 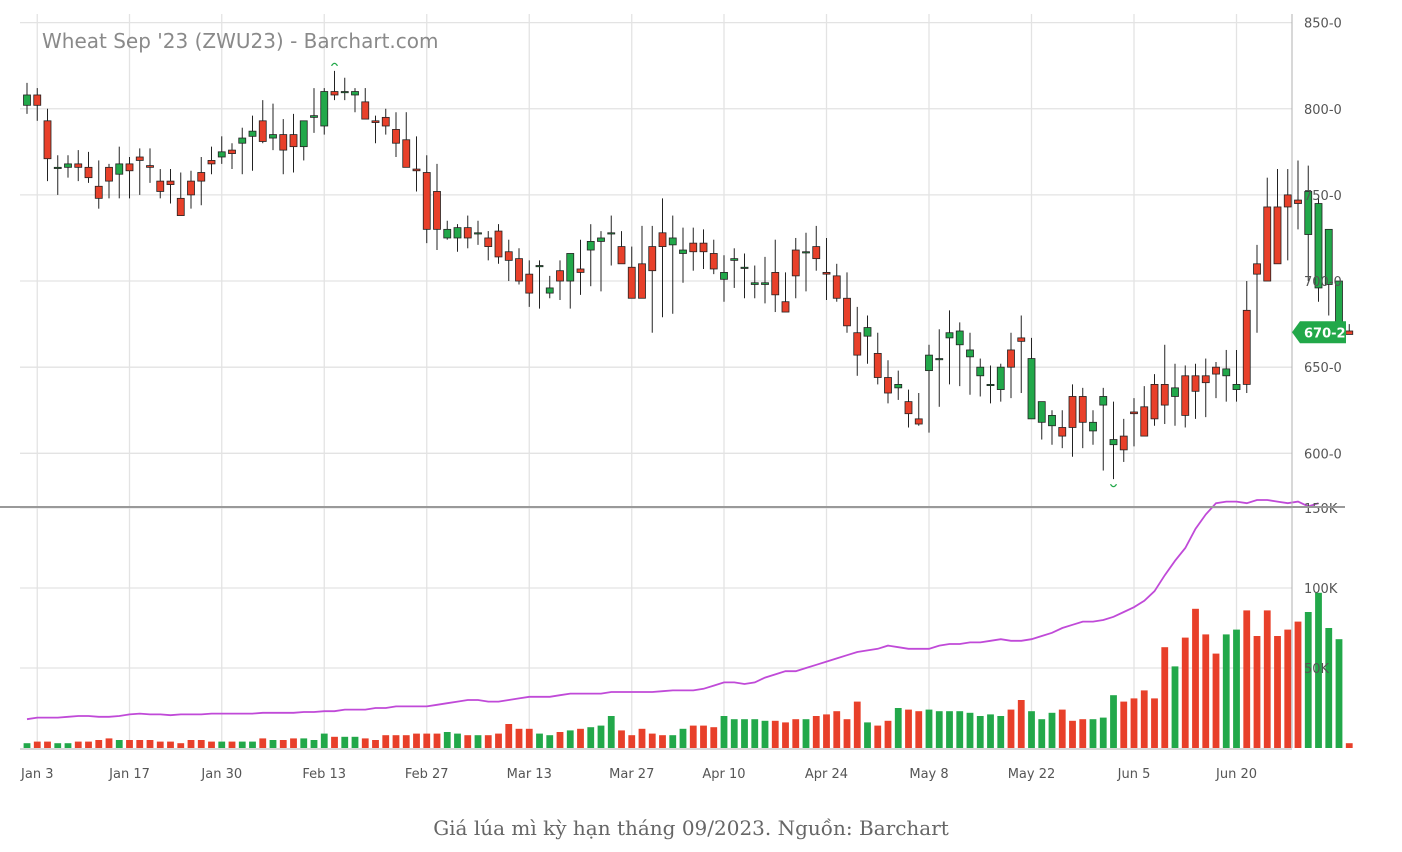 I want to click on price-tick-label: 850-0, so click(x=1323, y=24).